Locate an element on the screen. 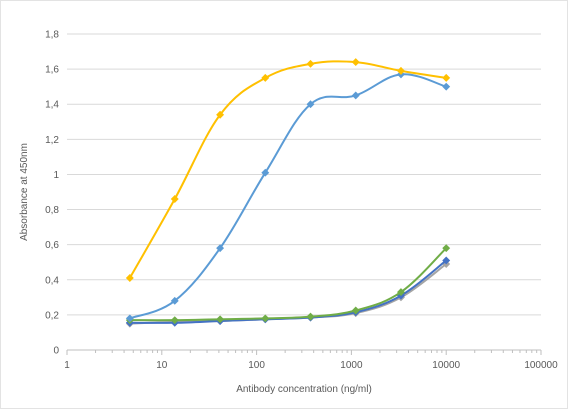 This screenshot has width=568, height=409. y-tick-label: 1 is located at coordinates (56, 175).